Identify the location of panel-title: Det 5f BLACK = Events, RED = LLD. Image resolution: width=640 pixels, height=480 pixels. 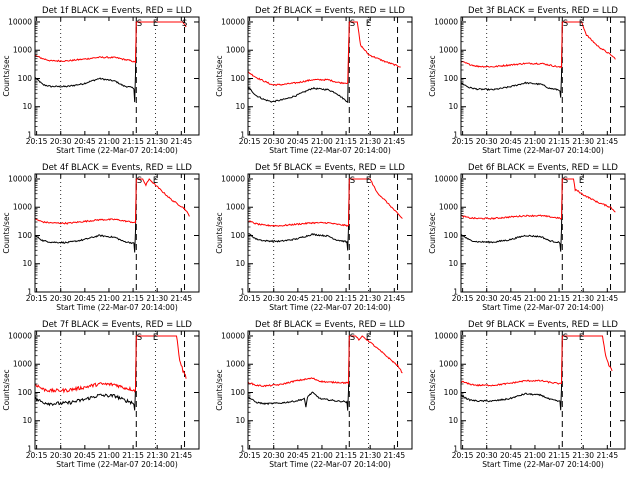
(330, 168).